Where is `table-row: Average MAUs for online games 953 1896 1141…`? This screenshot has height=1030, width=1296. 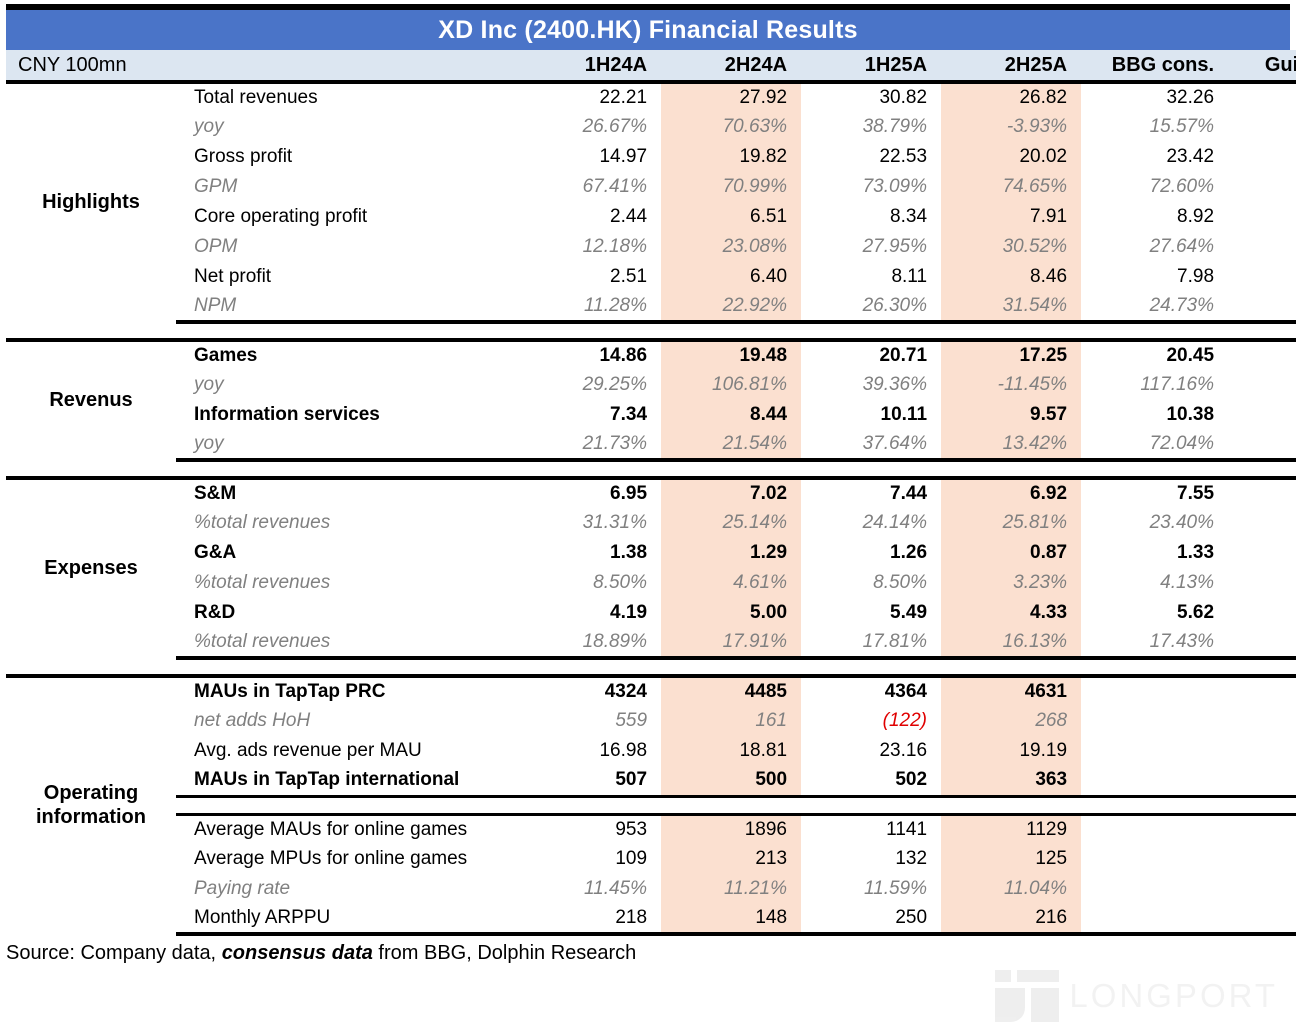 table-row: Average MAUs for online games 953 1896 1141… is located at coordinates (651, 828).